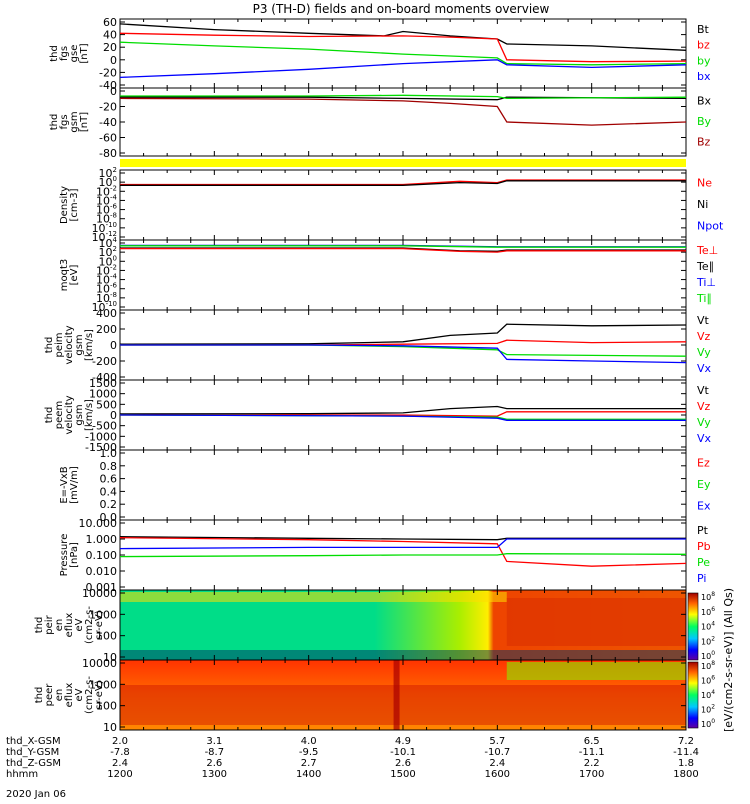  Describe the element at coordinates (706, 282) in the screenshot. I see `legend-entry: Ti⊥` at that location.